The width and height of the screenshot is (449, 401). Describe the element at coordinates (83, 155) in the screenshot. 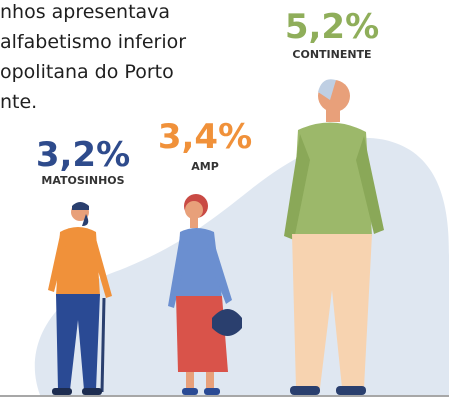

I see `stat-value: 3,2%` at that location.